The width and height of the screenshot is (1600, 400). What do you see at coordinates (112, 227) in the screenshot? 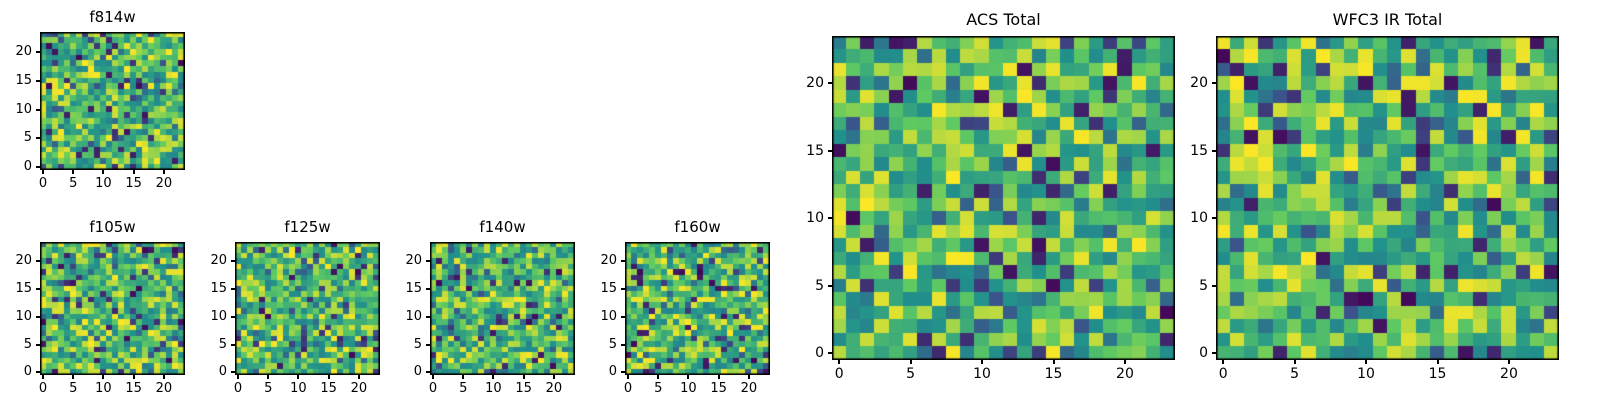
I see `plot-title: f105w` at bounding box center [112, 227].